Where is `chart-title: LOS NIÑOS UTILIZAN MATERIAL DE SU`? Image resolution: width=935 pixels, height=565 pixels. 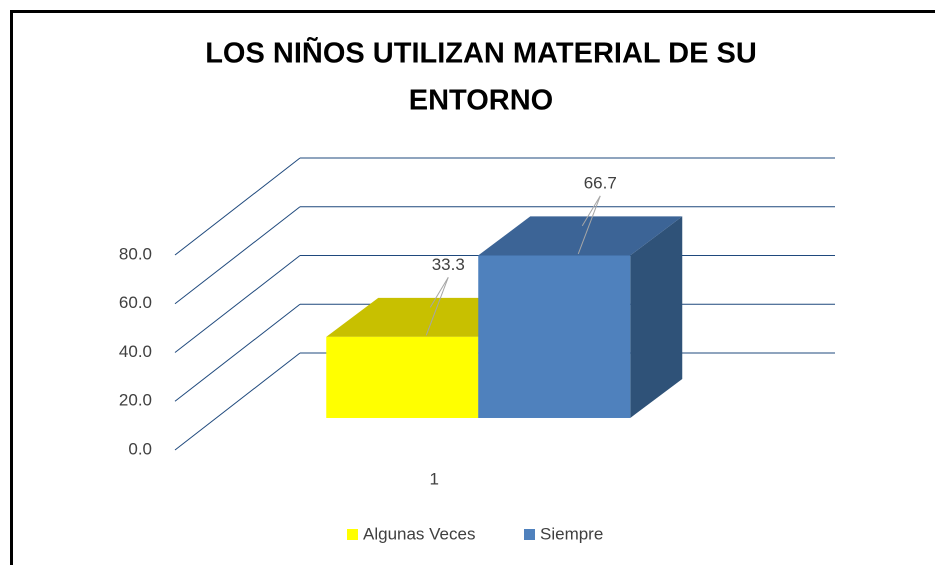 chart-title: LOS NIÑOS UTILIZAN MATERIAL DE SU is located at coordinates (481, 53).